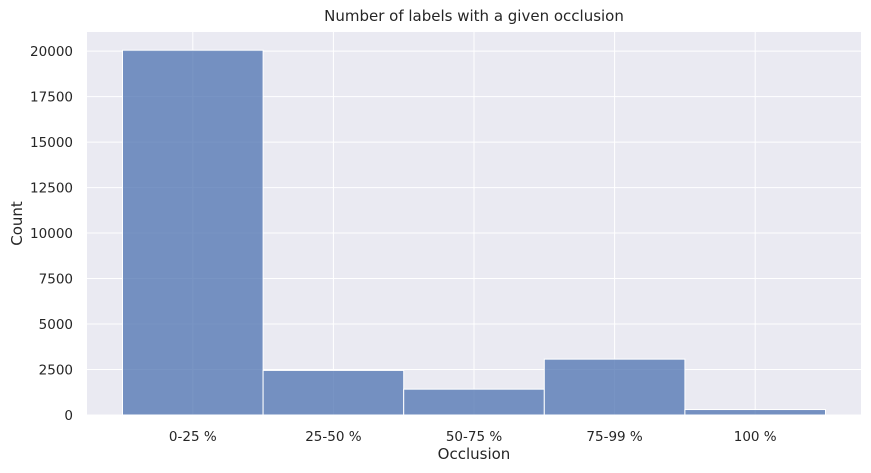 The image size is (871, 473). I want to click on x-axis-label: Occlusion, so click(474, 454).